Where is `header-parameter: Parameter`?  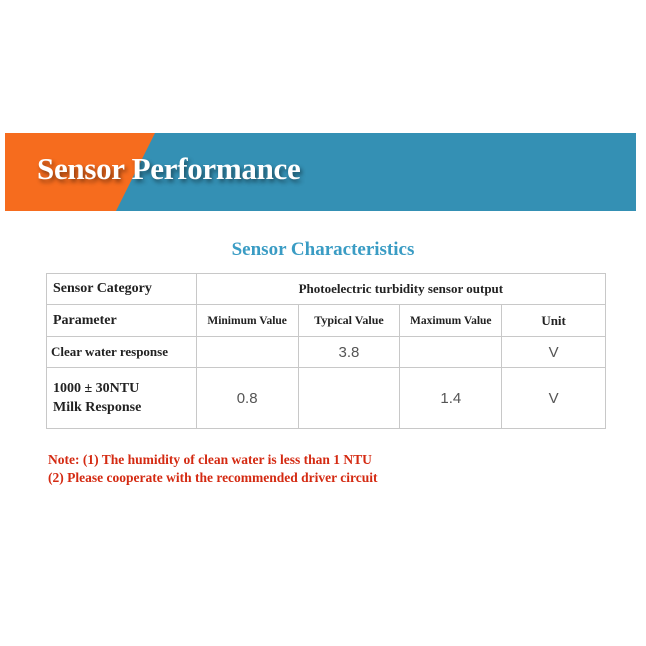
header-parameter: Parameter is located at coordinates (121, 320).